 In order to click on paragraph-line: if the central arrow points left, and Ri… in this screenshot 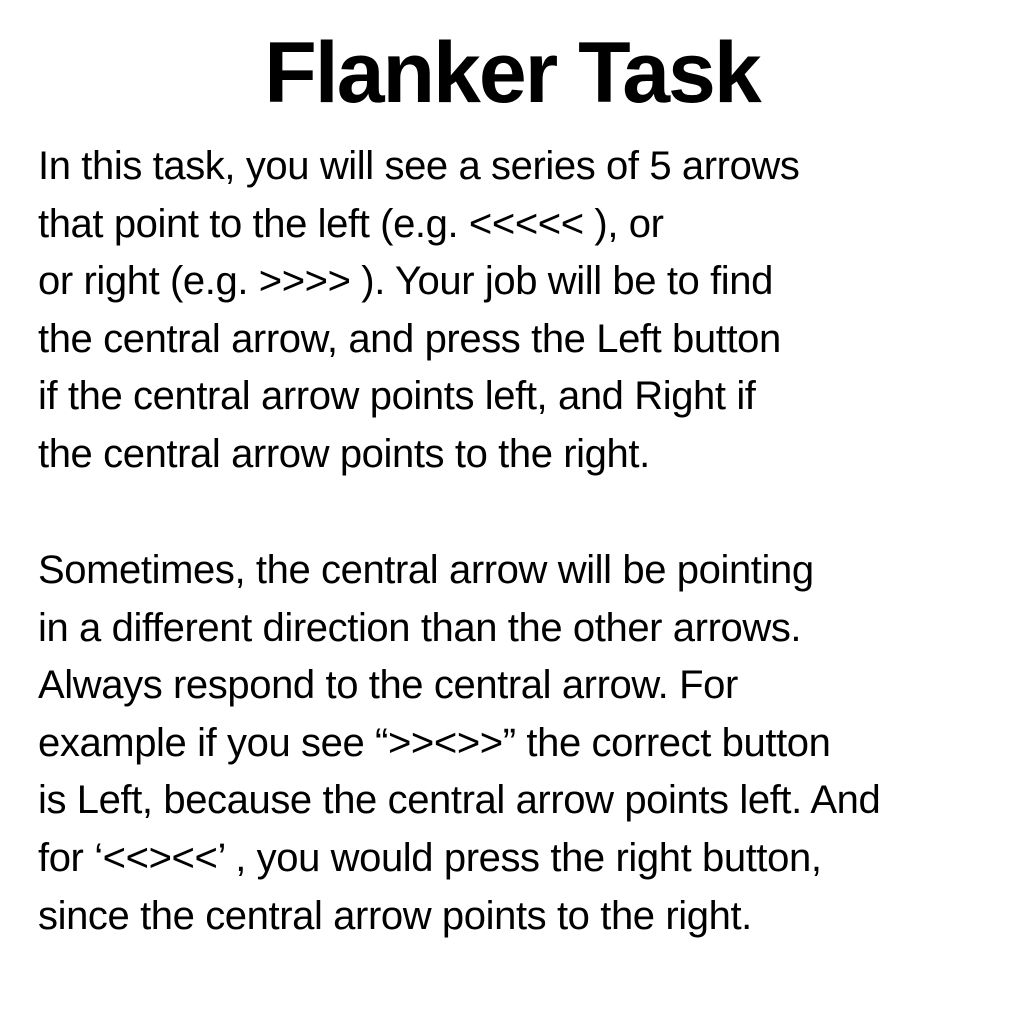, I will do `click(397, 396)`.